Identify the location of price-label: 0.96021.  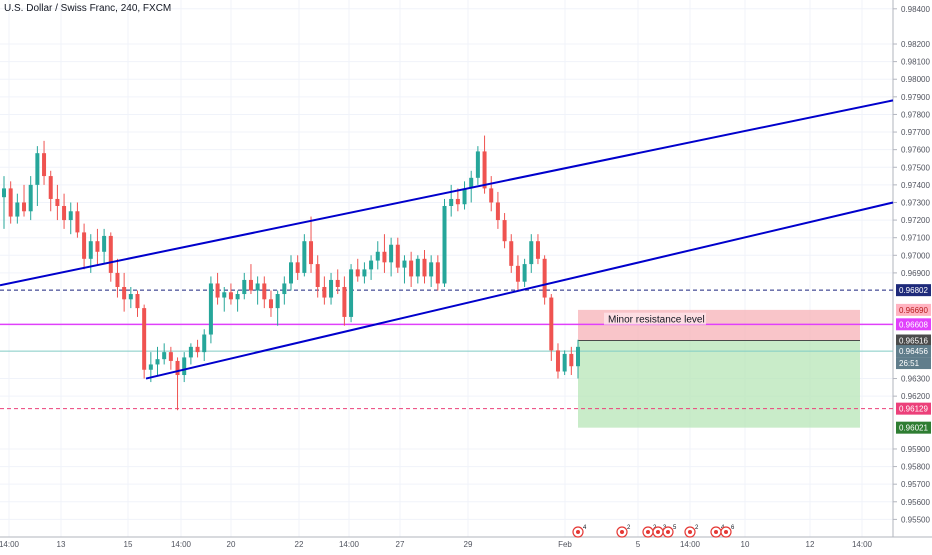
(913, 428).